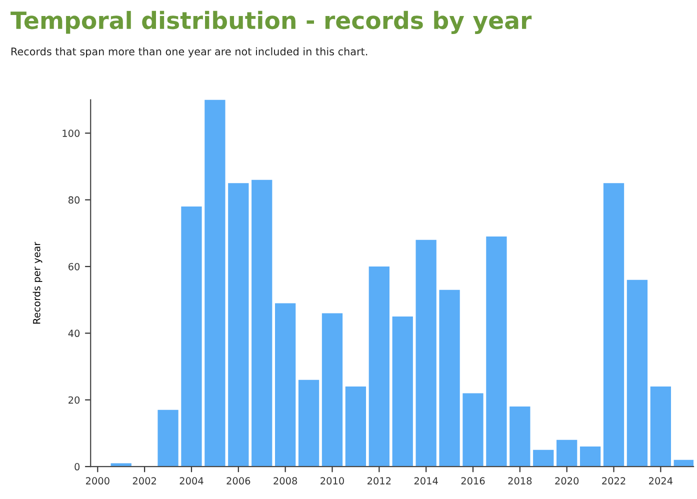  What do you see at coordinates (77, 466) in the screenshot?
I see `y-tick-label: 0` at bounding box center [77, 466].